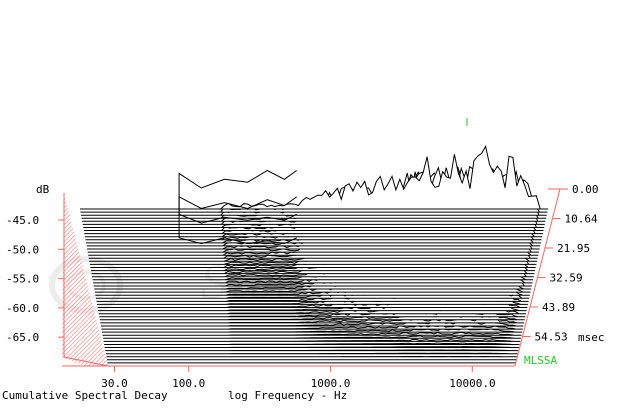 This screenshot has width=618, height=417. What do you see at coordinates (188, 383) in the screenshot?
I see `x-tick-label: 100.0` at bounding box center [188, 383].